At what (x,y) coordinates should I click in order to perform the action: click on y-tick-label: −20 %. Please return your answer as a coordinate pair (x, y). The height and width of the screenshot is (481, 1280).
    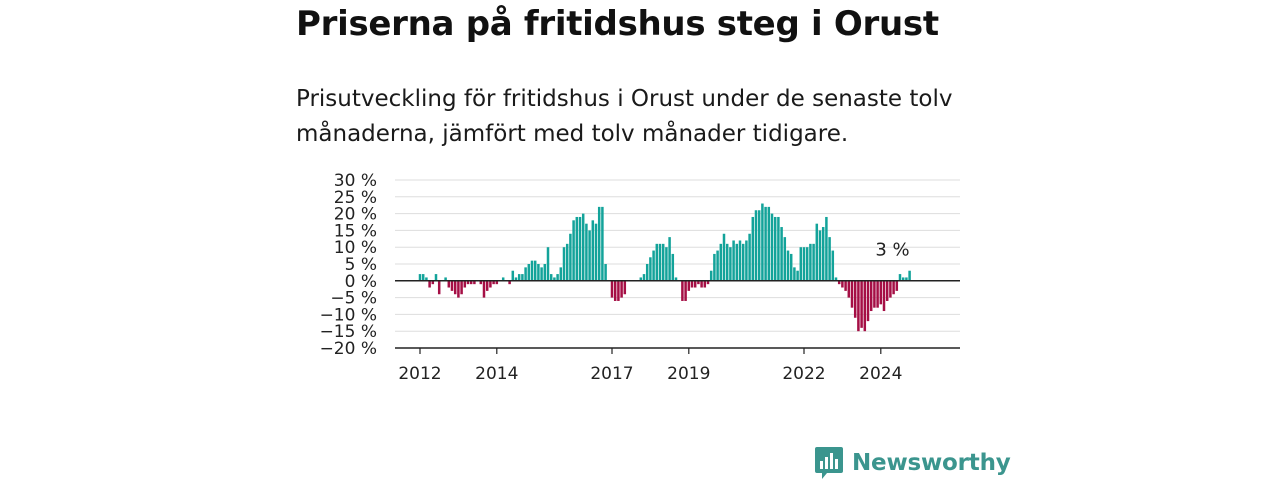
    Looking at the image, I should click on (348, 349).